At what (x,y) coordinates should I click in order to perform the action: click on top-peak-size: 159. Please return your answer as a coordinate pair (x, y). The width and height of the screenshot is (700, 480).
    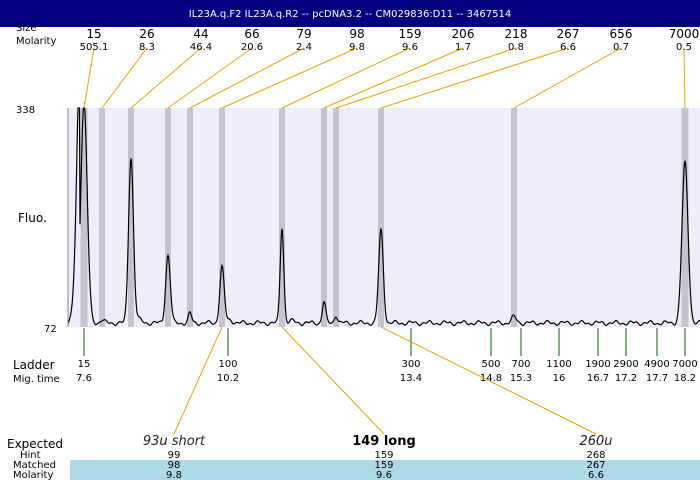
    Looking at the image, I should click on (410, 34).